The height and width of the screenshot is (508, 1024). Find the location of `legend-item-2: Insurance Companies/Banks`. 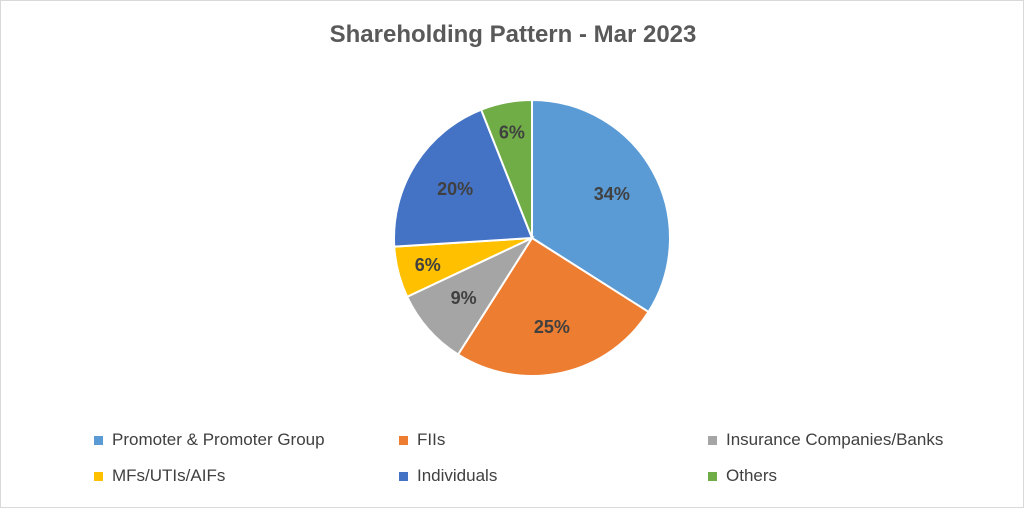

legend-item-2: Insurance Companies/Banks is located at coordinates (825, 440).